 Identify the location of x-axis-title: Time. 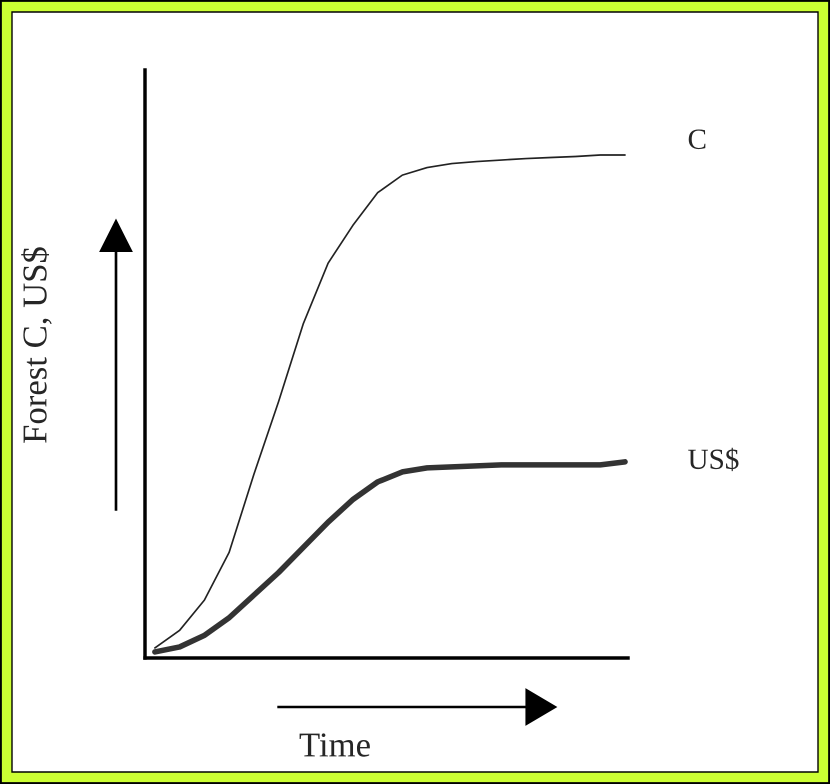
(335, 745).